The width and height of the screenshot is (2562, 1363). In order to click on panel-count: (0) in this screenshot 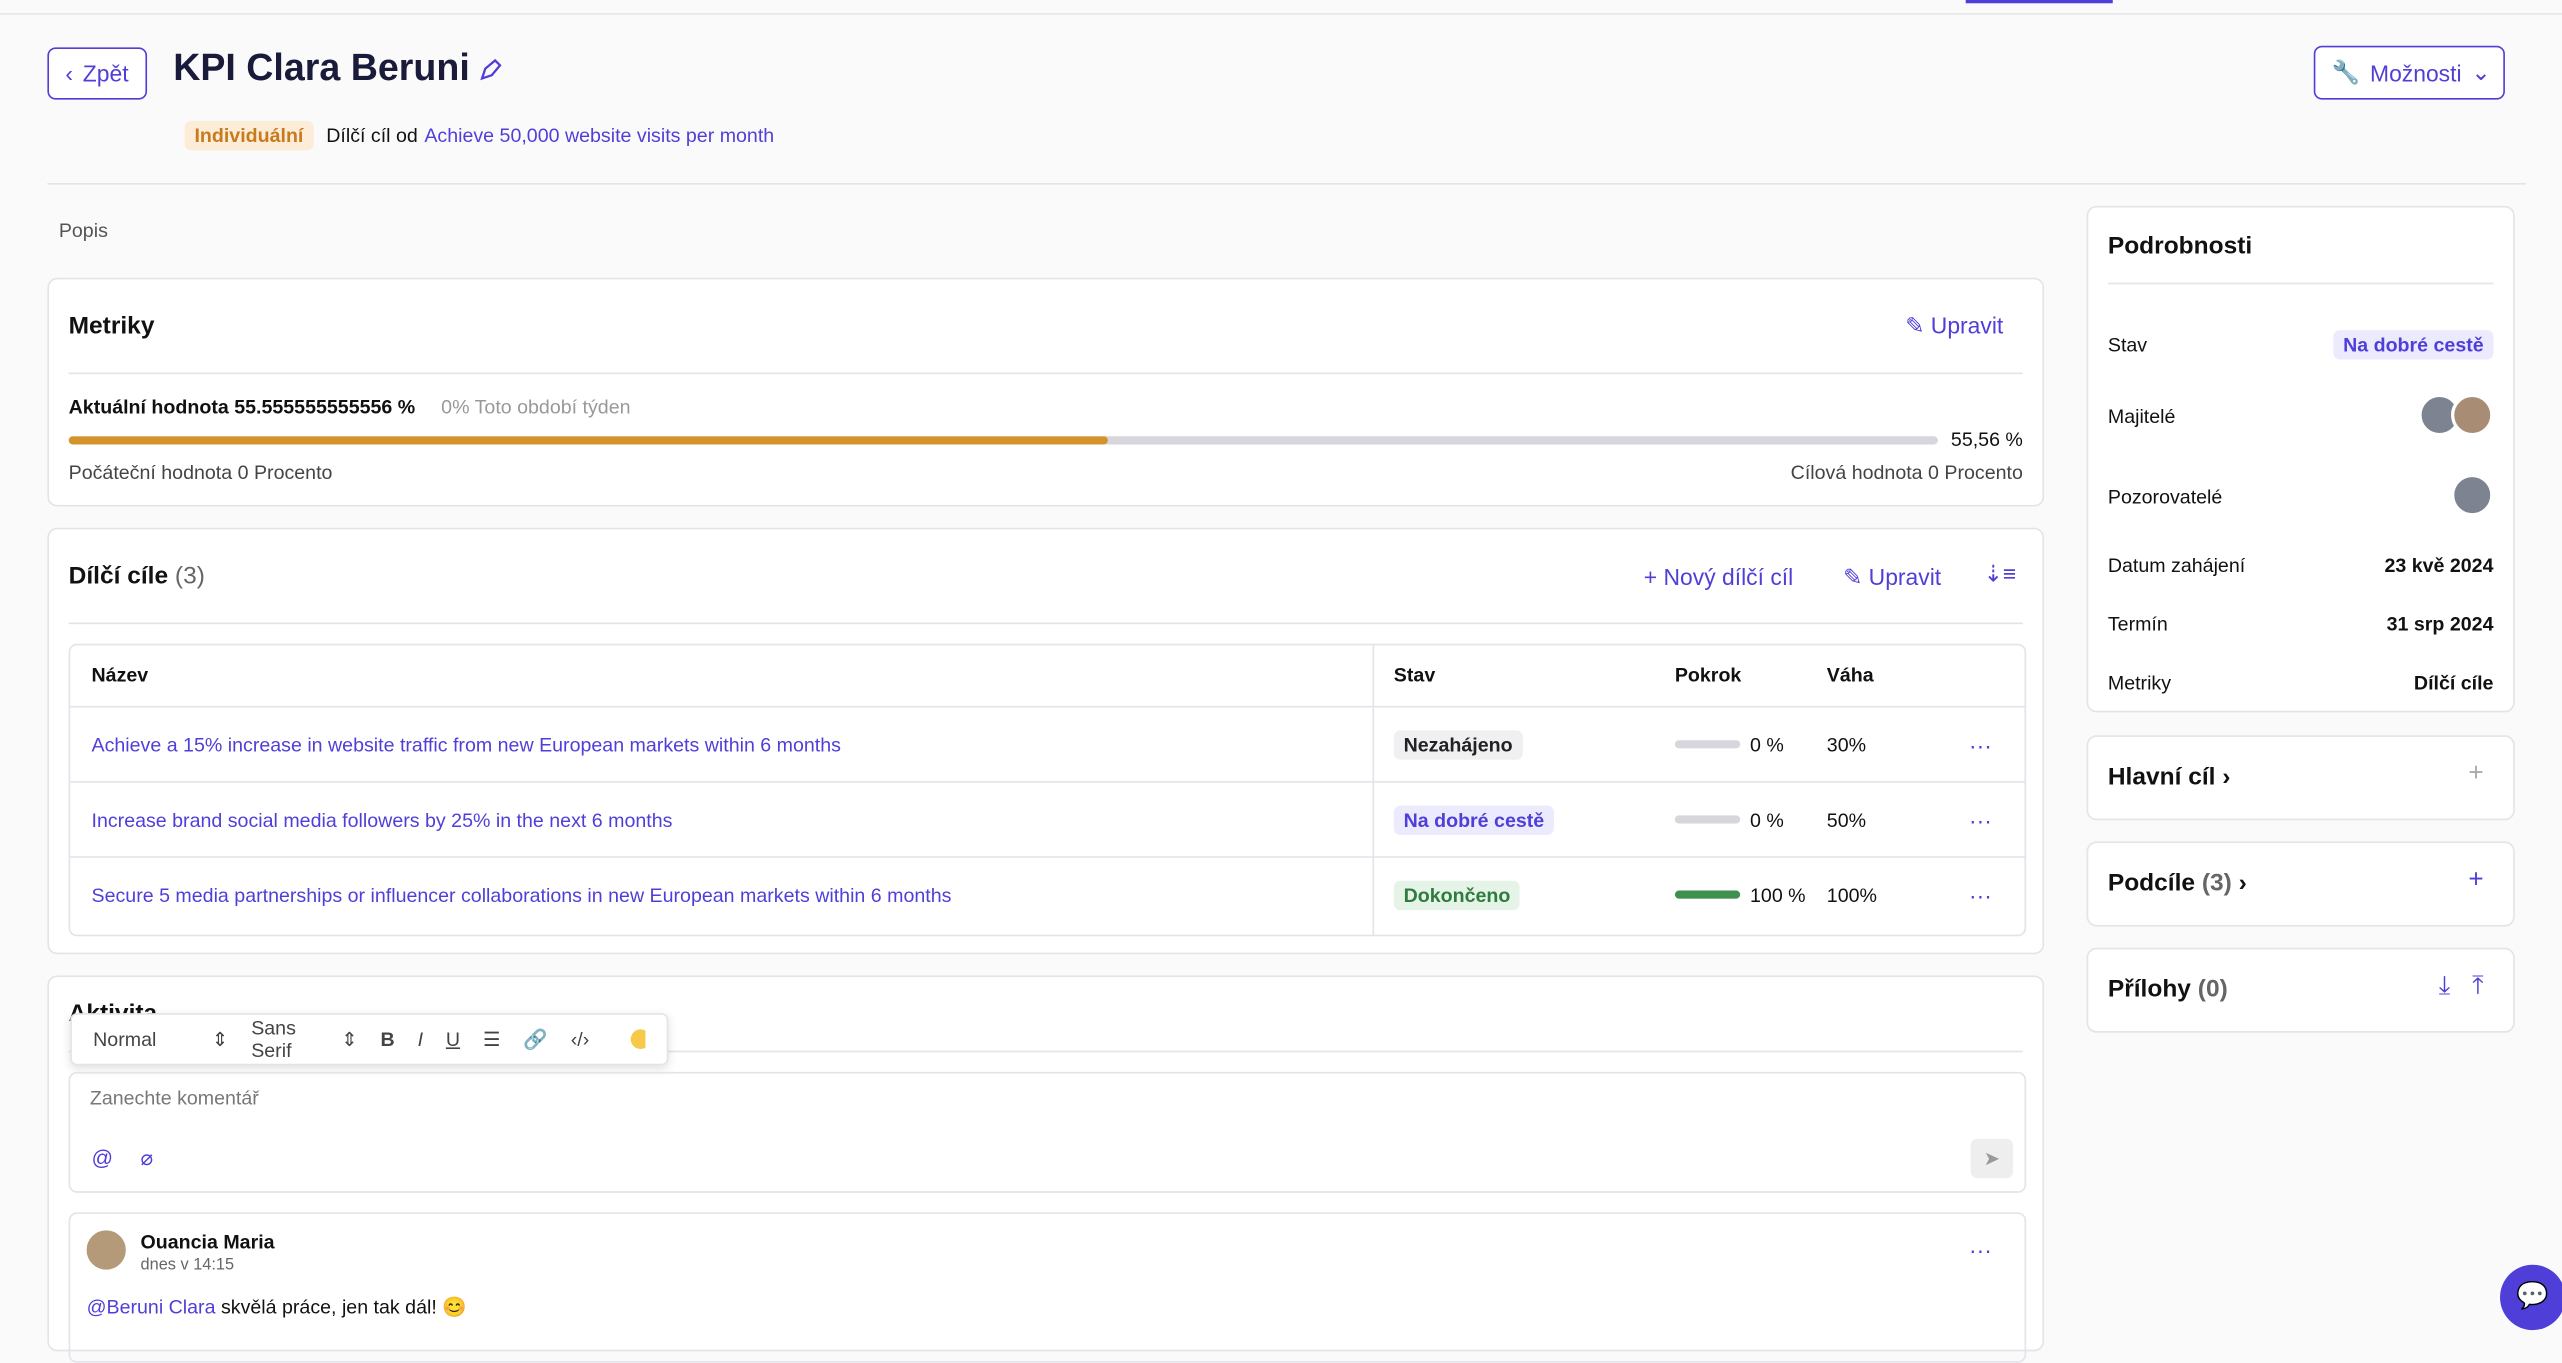, I will do `click(2212, 989)`.